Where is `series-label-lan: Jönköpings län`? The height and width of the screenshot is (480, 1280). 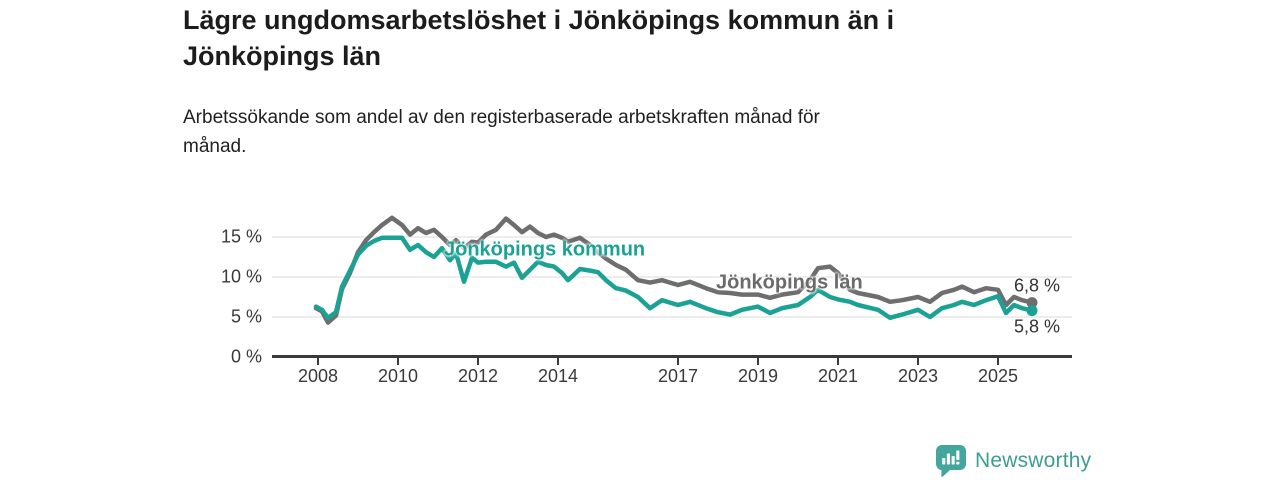
series-label-lan: Jönköpings län is located at coordinates (789, 282).